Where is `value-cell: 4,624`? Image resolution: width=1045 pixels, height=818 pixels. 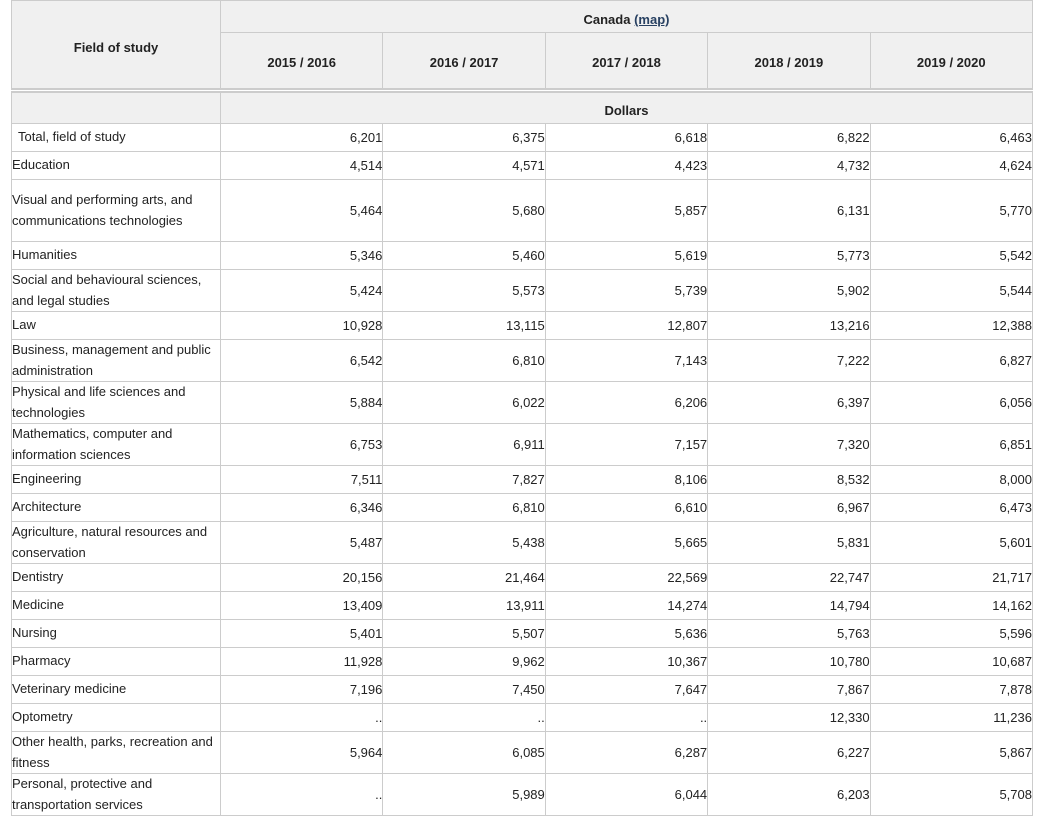
value-cell: 4,624 is located at coordinates (951, 165).